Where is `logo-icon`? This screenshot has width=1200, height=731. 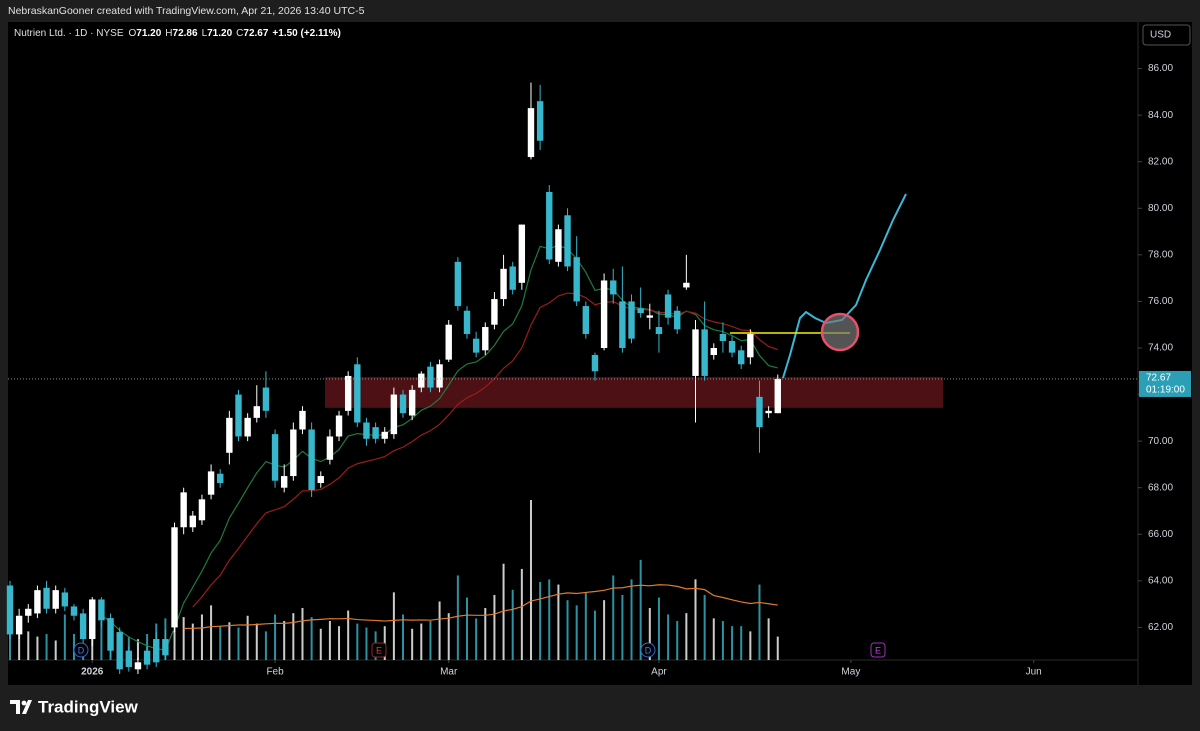 logo-icon is located at coordinates (21, 707).